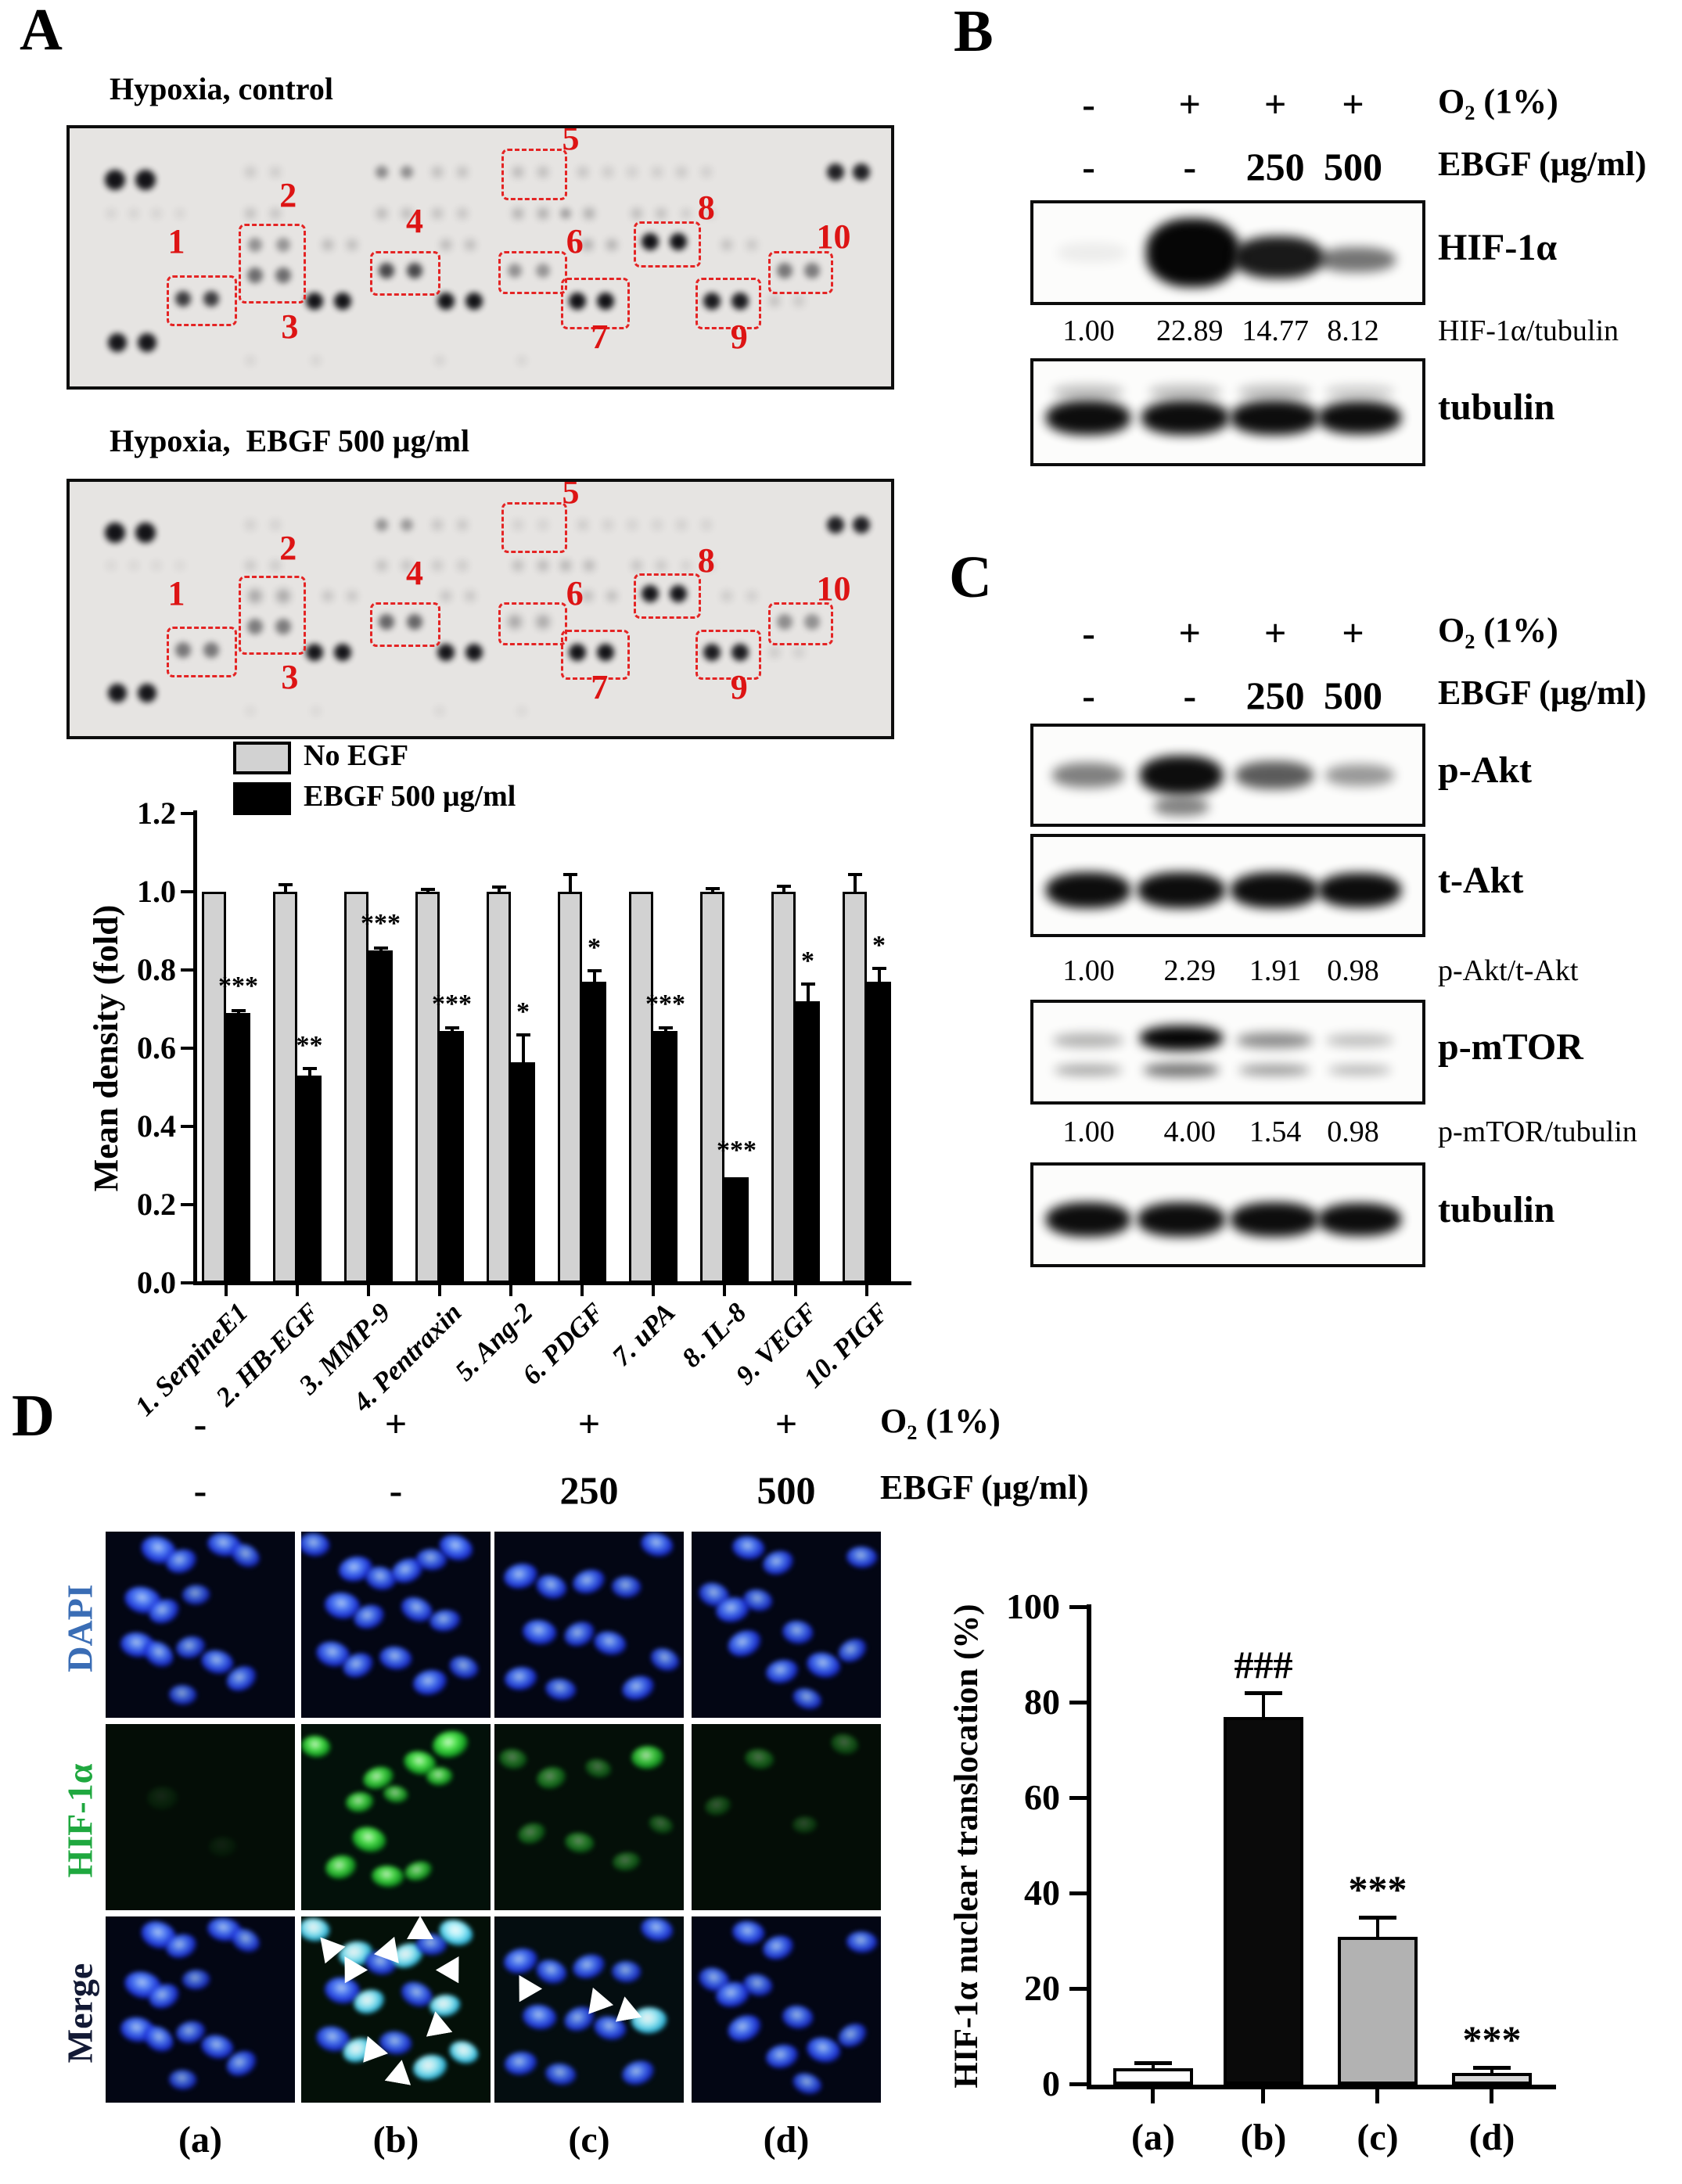  I want to click on y-axis-title: HIF-1α nuclear translocation (%), so click(966, 1846).